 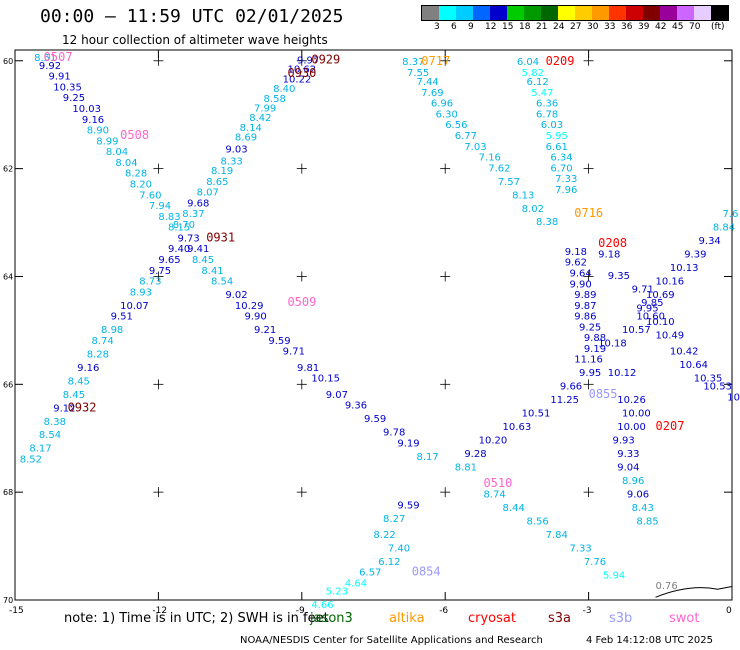 What do you see at coordinates (631, 400) in the screenshot?
I see `wave-height-value: 10.26` at bounding box center [631, 400].